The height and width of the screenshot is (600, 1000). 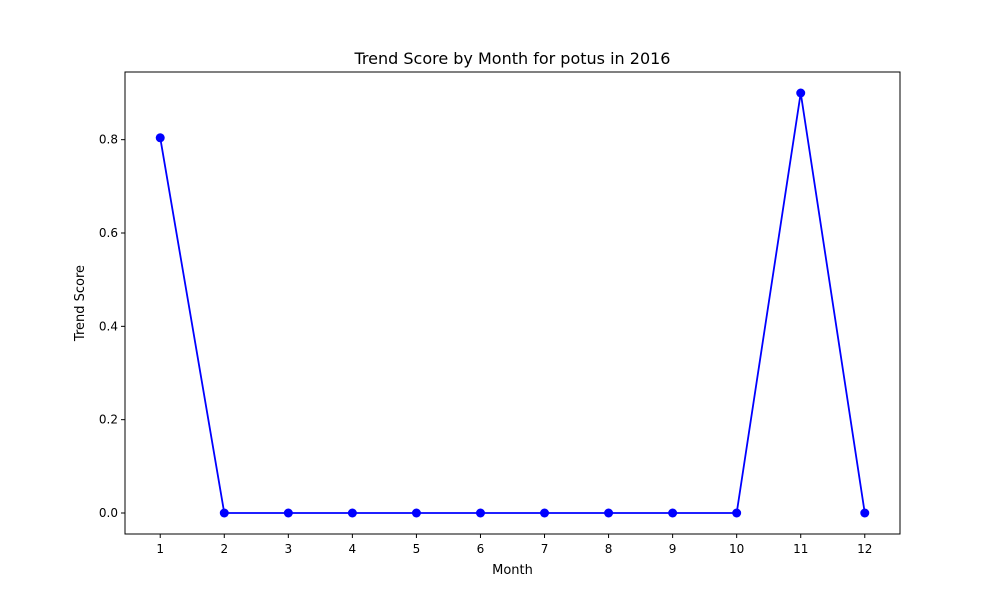 What do you see at coordinates (481, 549) in the screenshot?
I see `x-tick-label: 6` at bounding box center [481, 549].